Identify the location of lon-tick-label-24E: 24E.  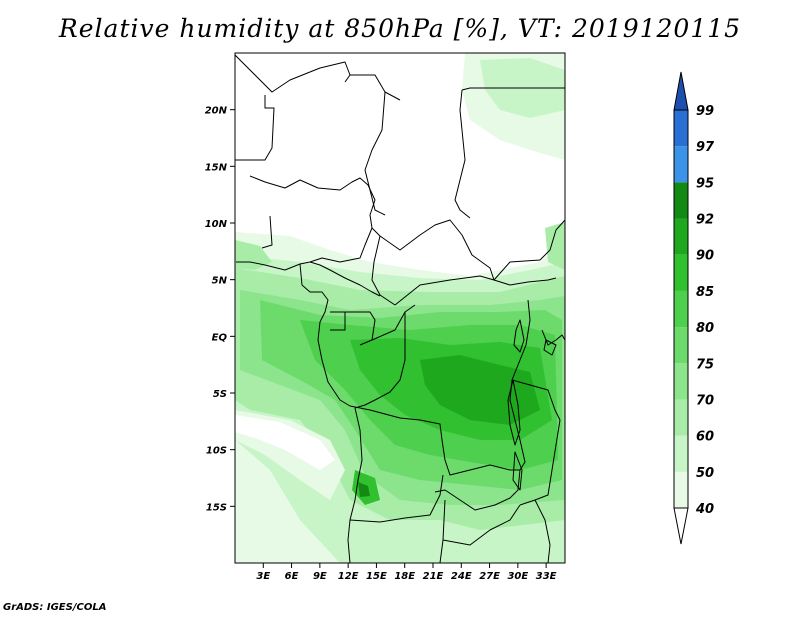
(461, 576).